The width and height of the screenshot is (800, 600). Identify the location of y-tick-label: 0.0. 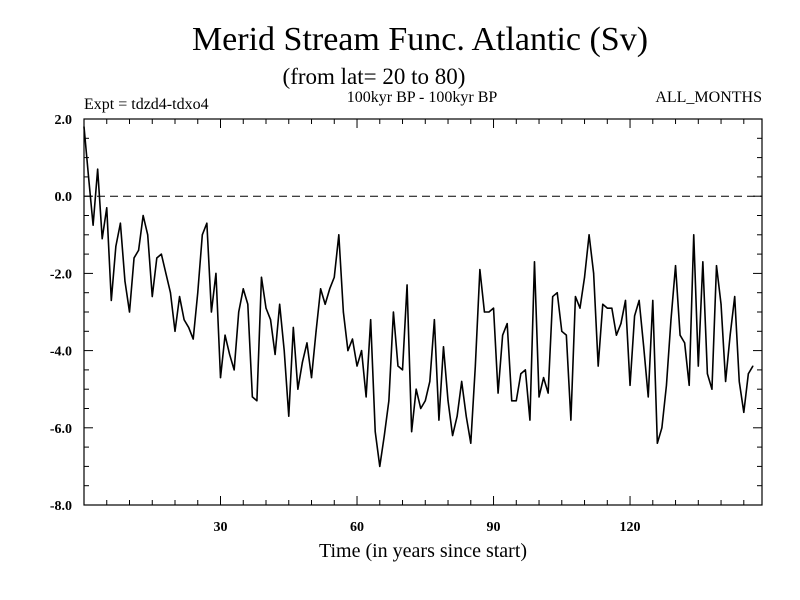
(64, 197).